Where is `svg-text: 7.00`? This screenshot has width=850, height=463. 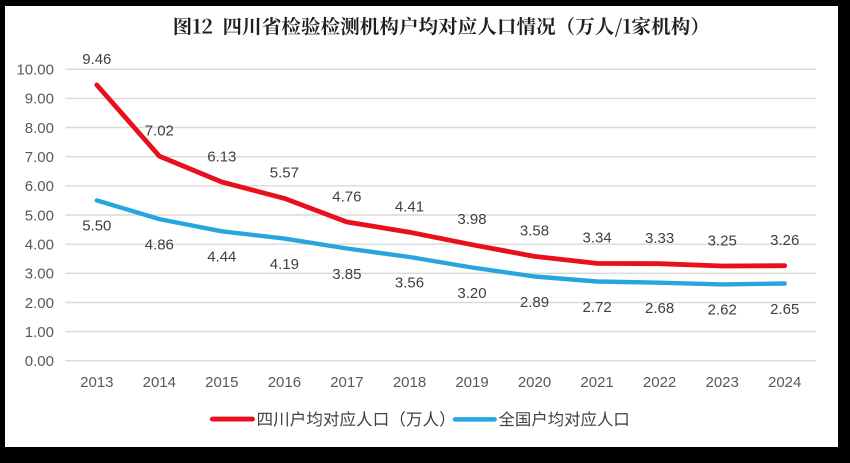
svg-text: 7.00 is located at coordinates (39, 157).